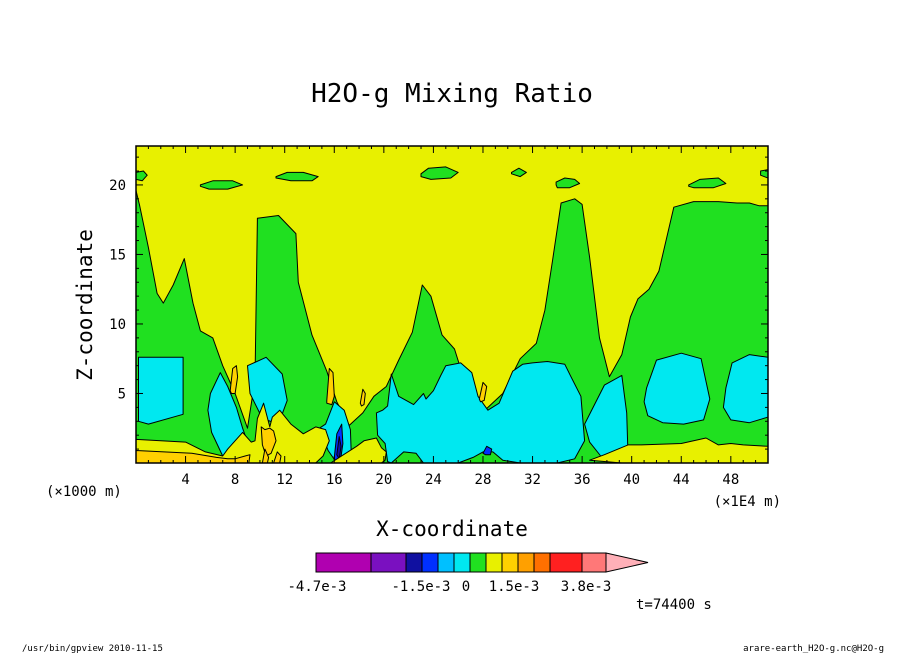 Image resolution: width=904 pixels, height=654 pixels. What do you see at coordinates (117, 186) in the screenshot?
I see `y-tick-label: 20` at bounding box center [117, 186].